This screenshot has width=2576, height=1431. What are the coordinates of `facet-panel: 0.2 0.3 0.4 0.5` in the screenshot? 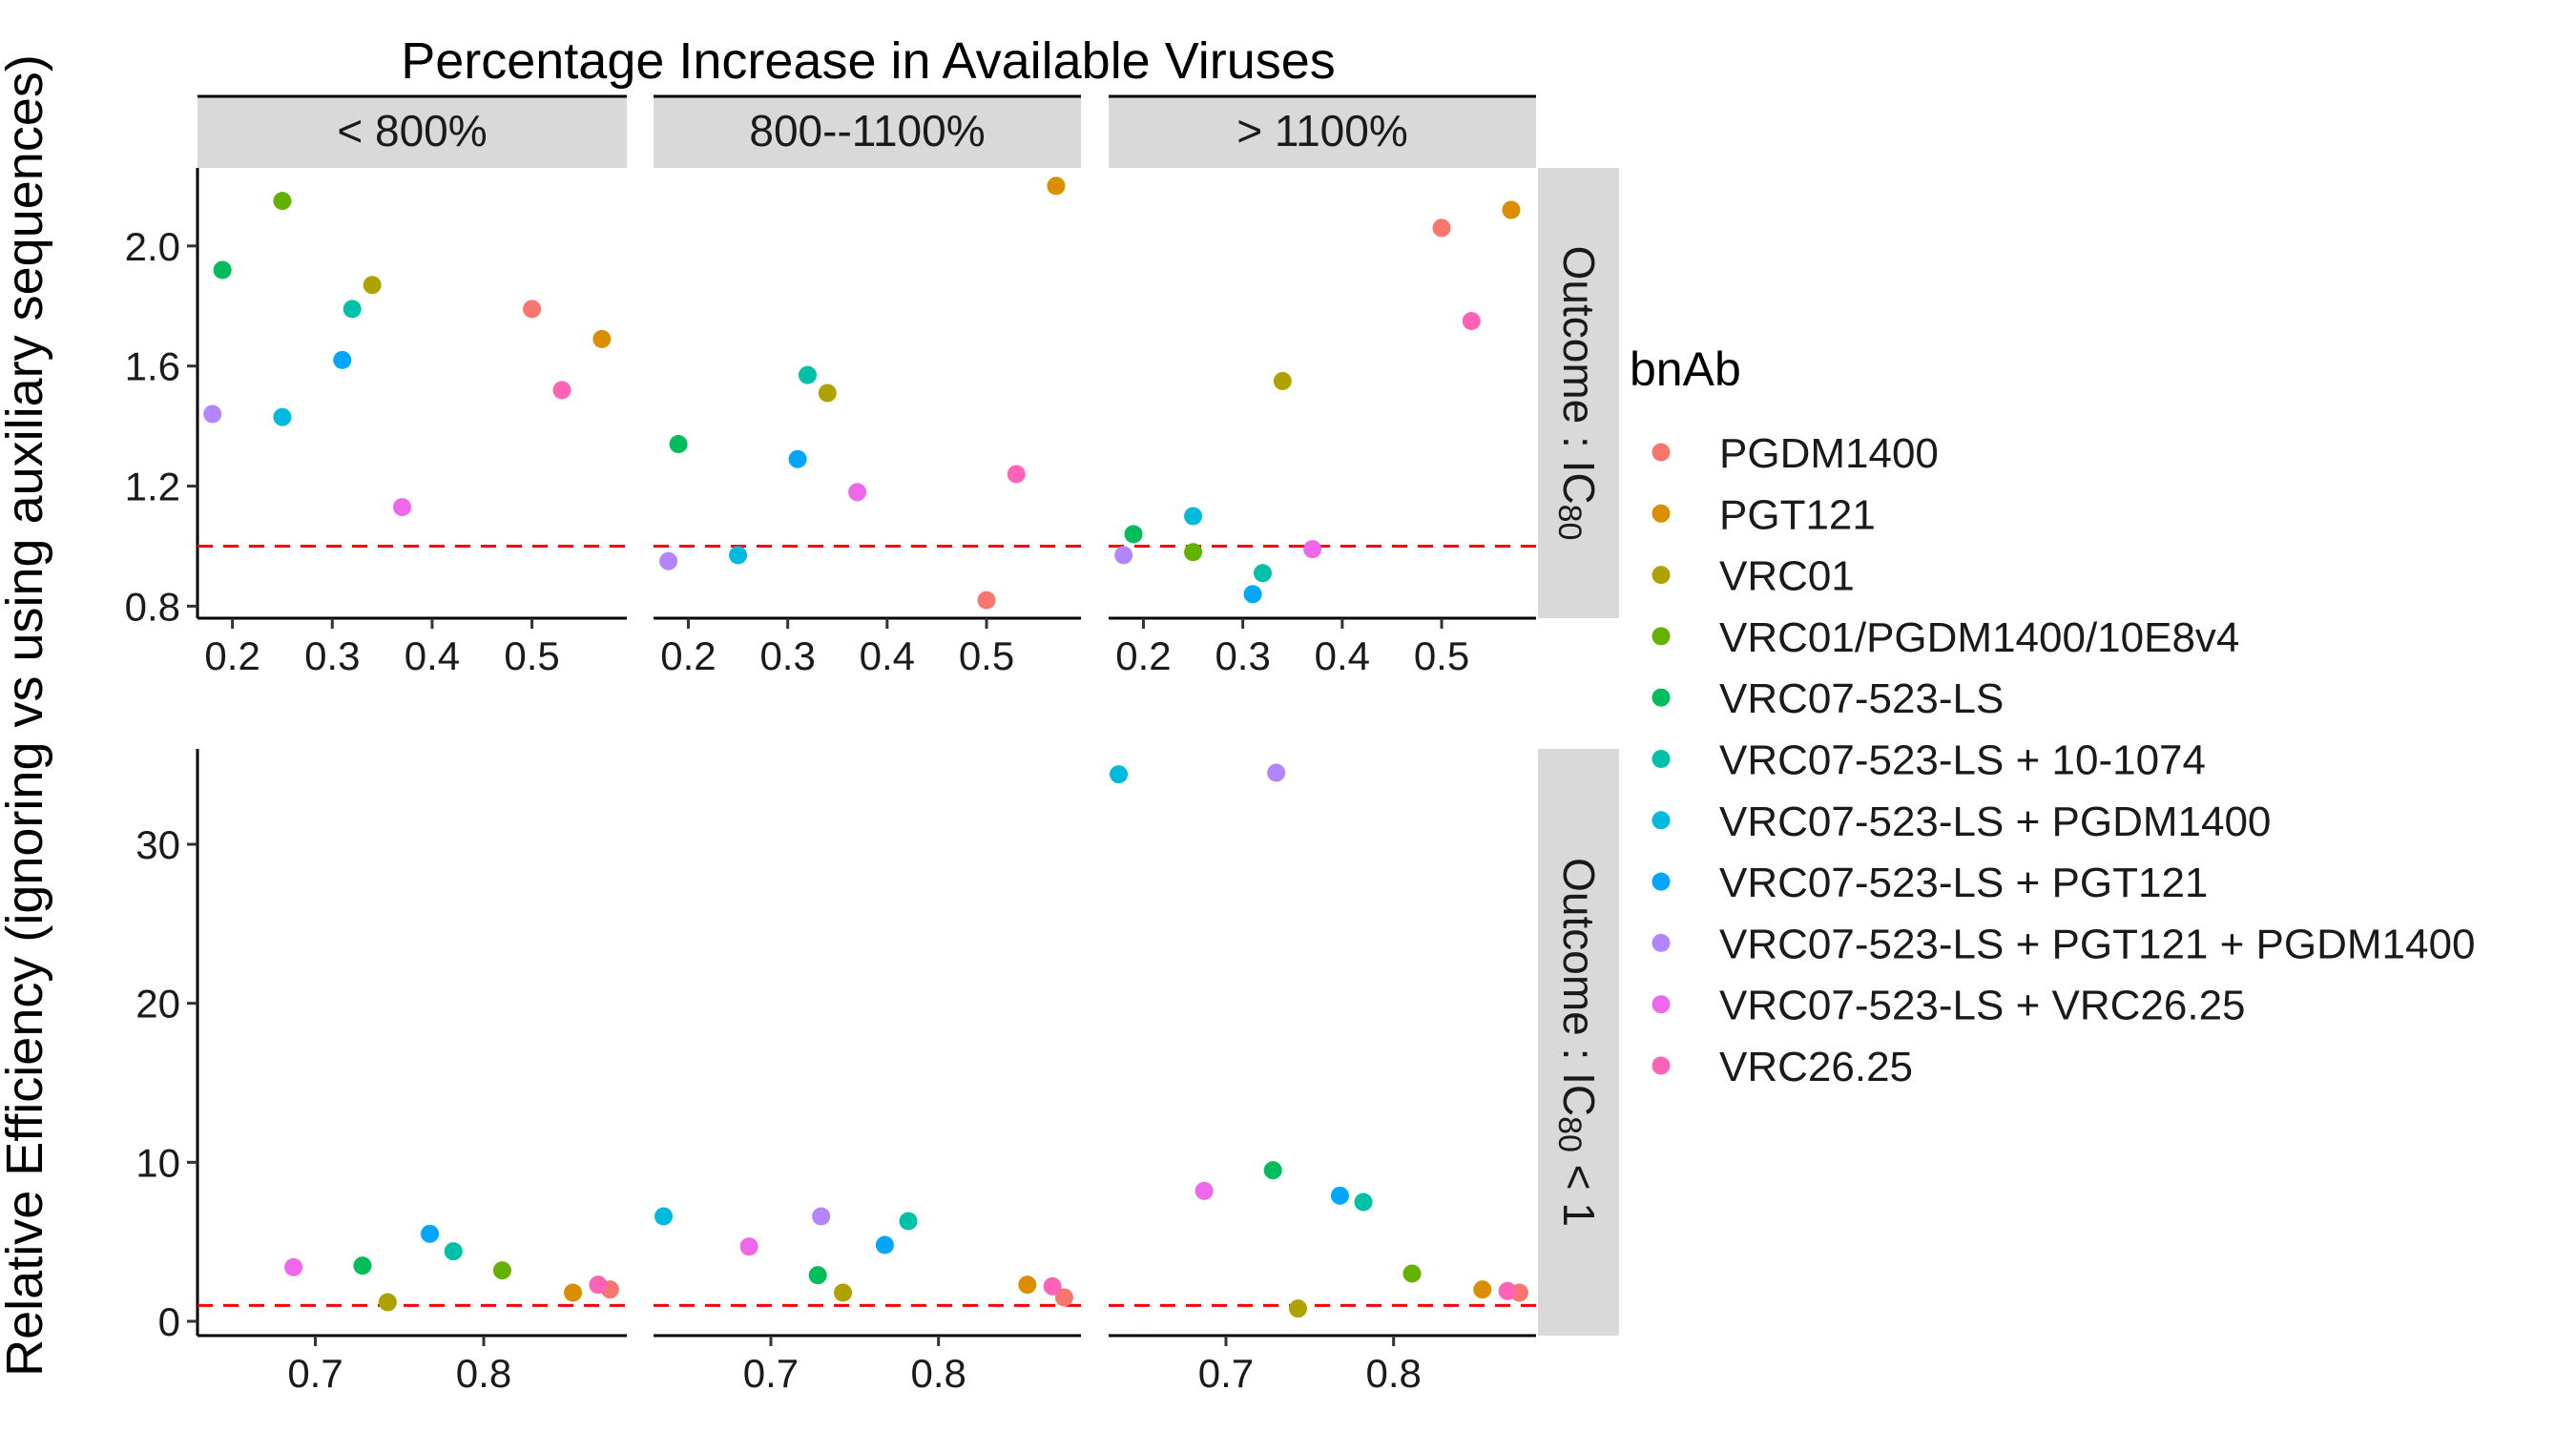 It's located at (1322, 439).